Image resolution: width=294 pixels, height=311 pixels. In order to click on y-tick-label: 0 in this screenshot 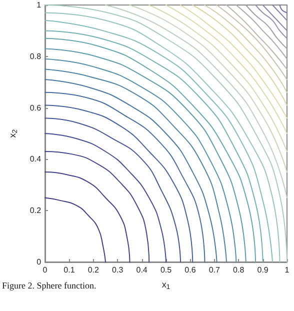, I will do `click(39, 262)`.